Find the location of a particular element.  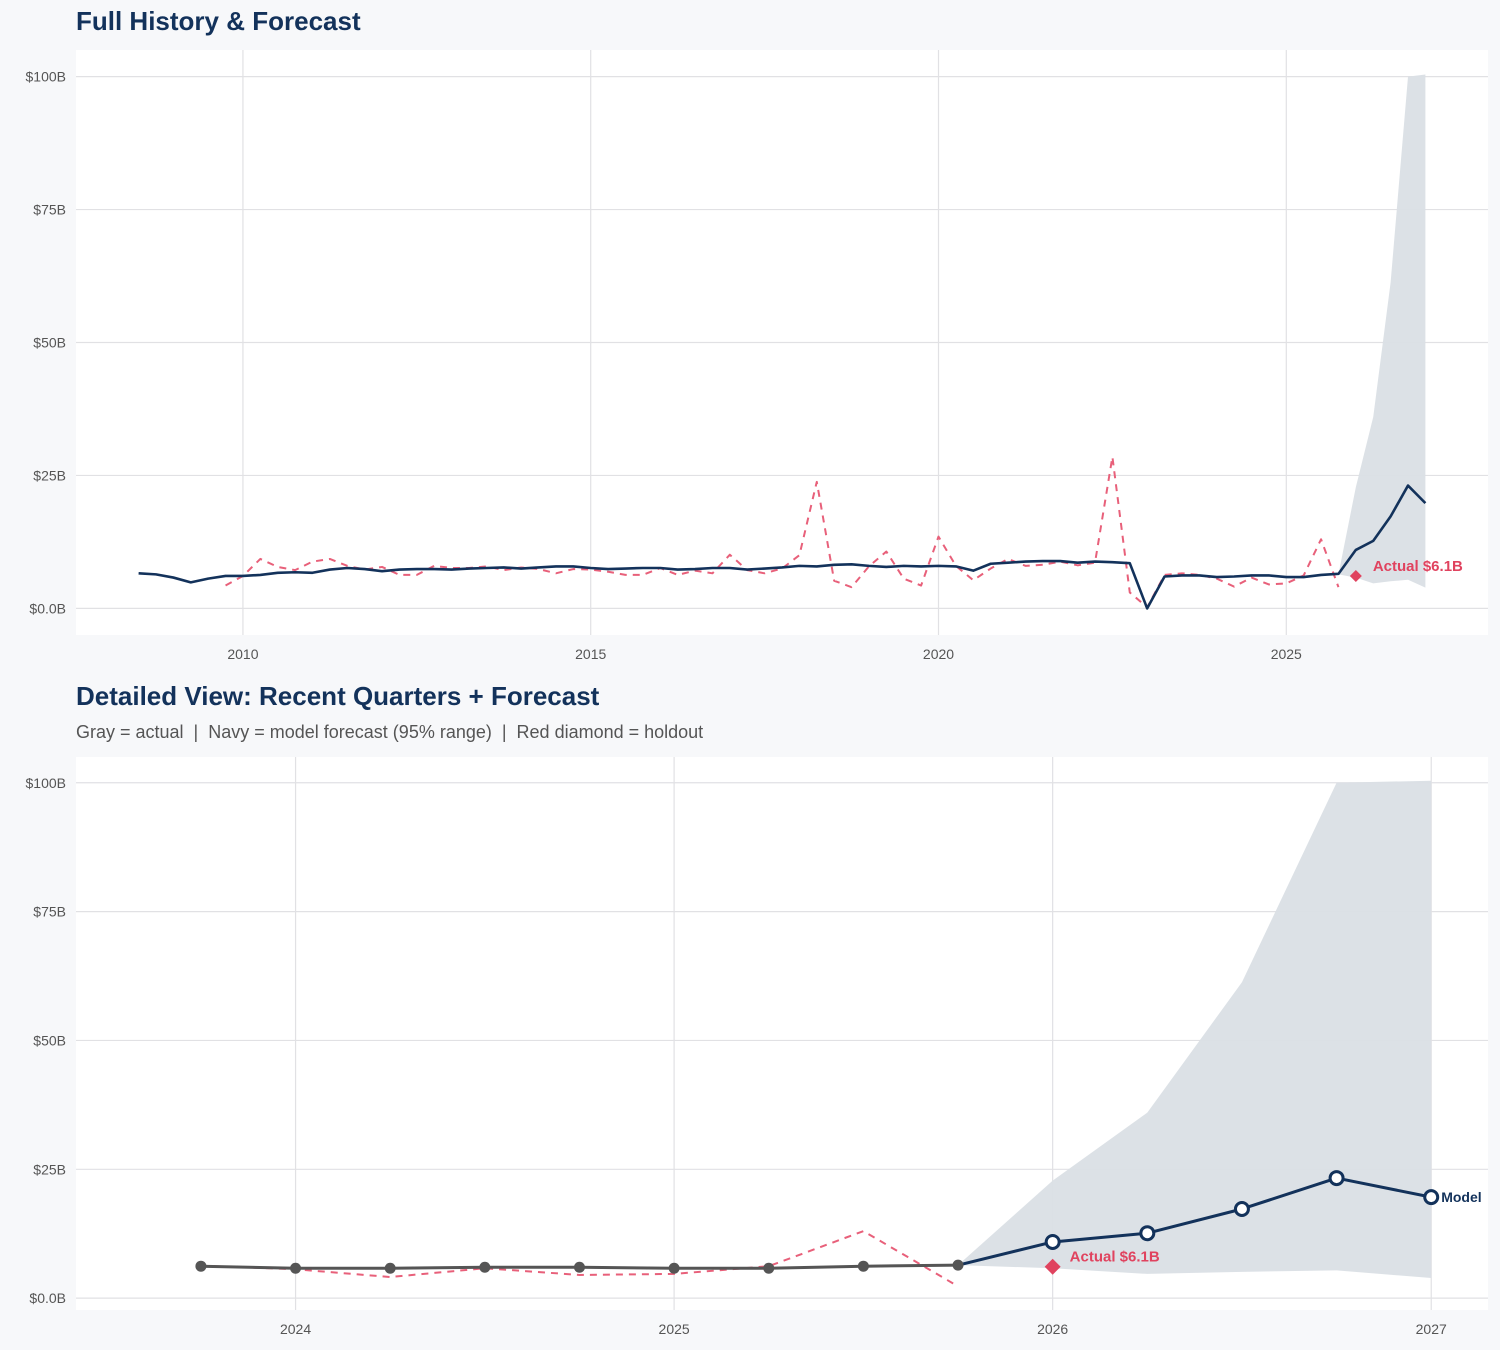

model-series-label: Model is located at coordinates (1461, 1197).